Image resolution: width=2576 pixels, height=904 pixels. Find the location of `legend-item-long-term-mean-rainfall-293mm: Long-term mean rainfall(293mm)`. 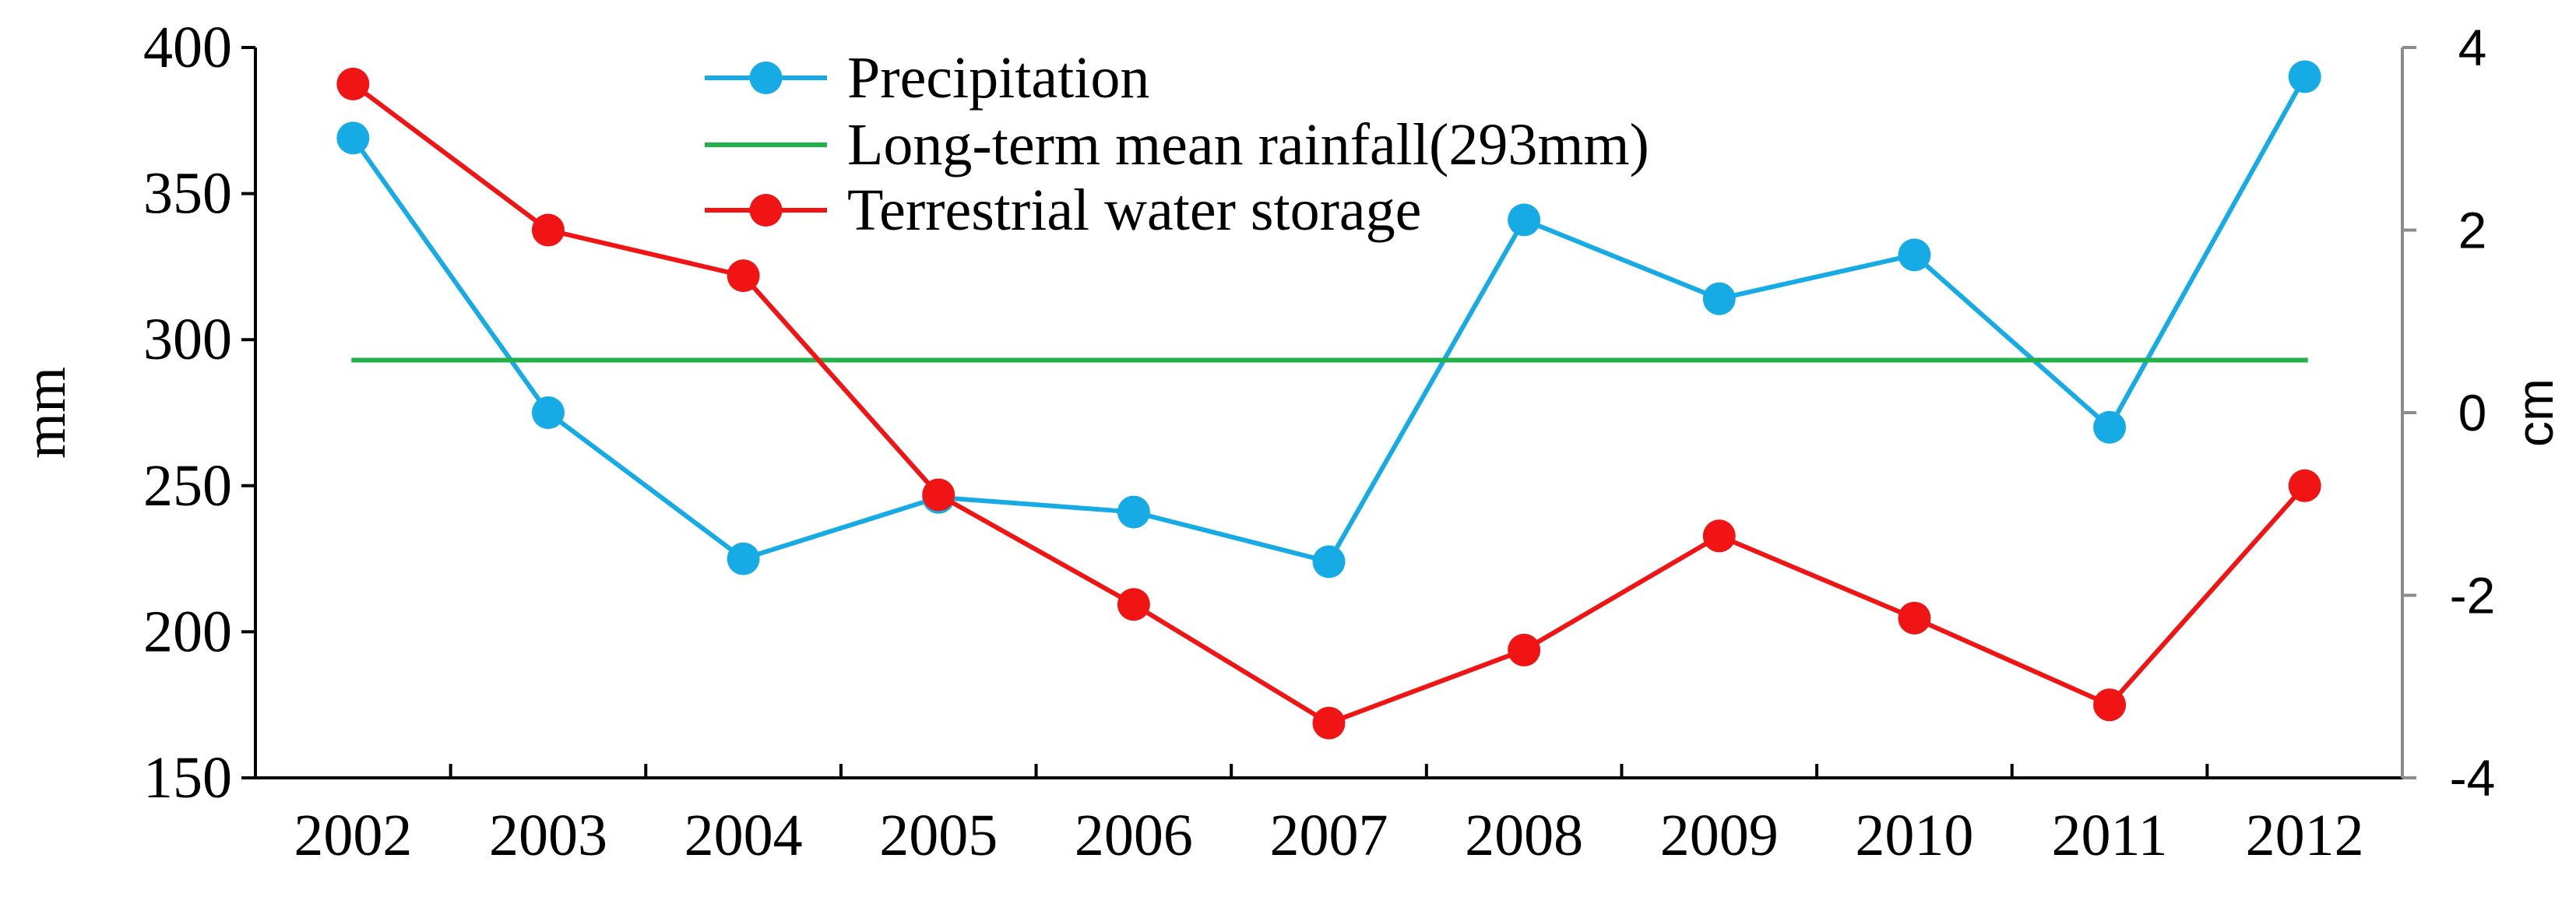

legend-item-long-term-mean-rainfall-293mm: Long-term mean rainfall(293mm) is located at coordinates (1177, 145).